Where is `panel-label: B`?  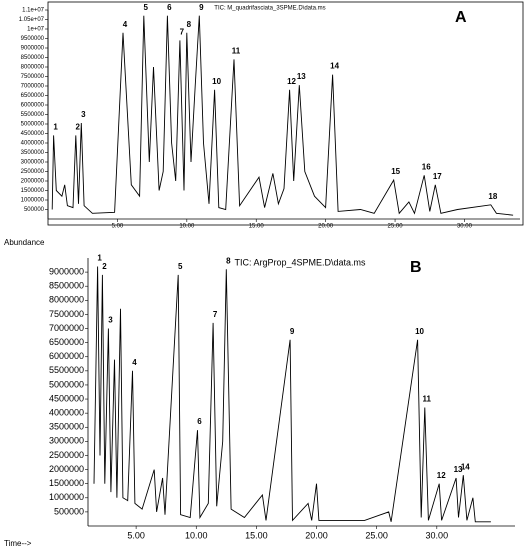
panel-label: B is located at coordinates (416, 267).